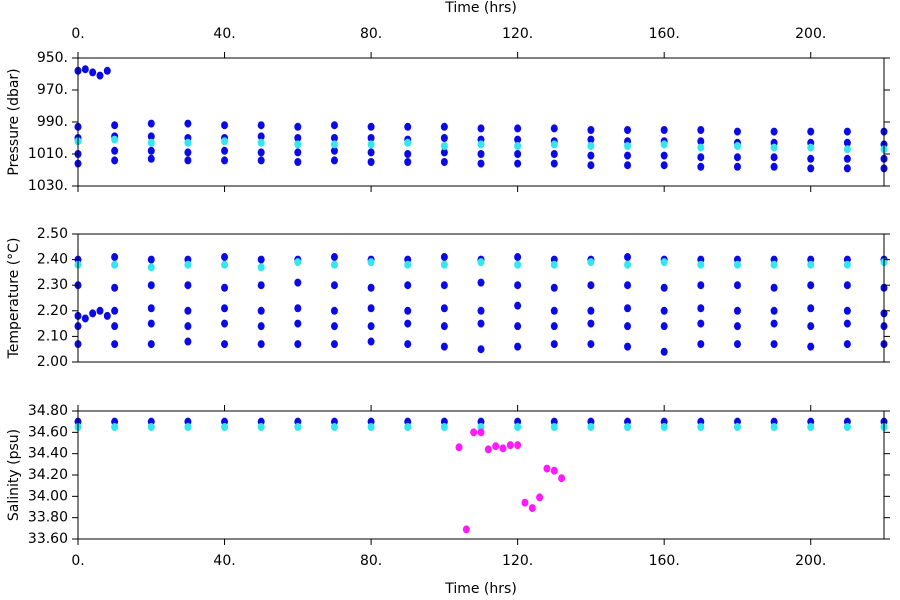  Describe the element at coordinates (48, 154) in the screenshot. I see `y-tick-label: 1010.` at that location.